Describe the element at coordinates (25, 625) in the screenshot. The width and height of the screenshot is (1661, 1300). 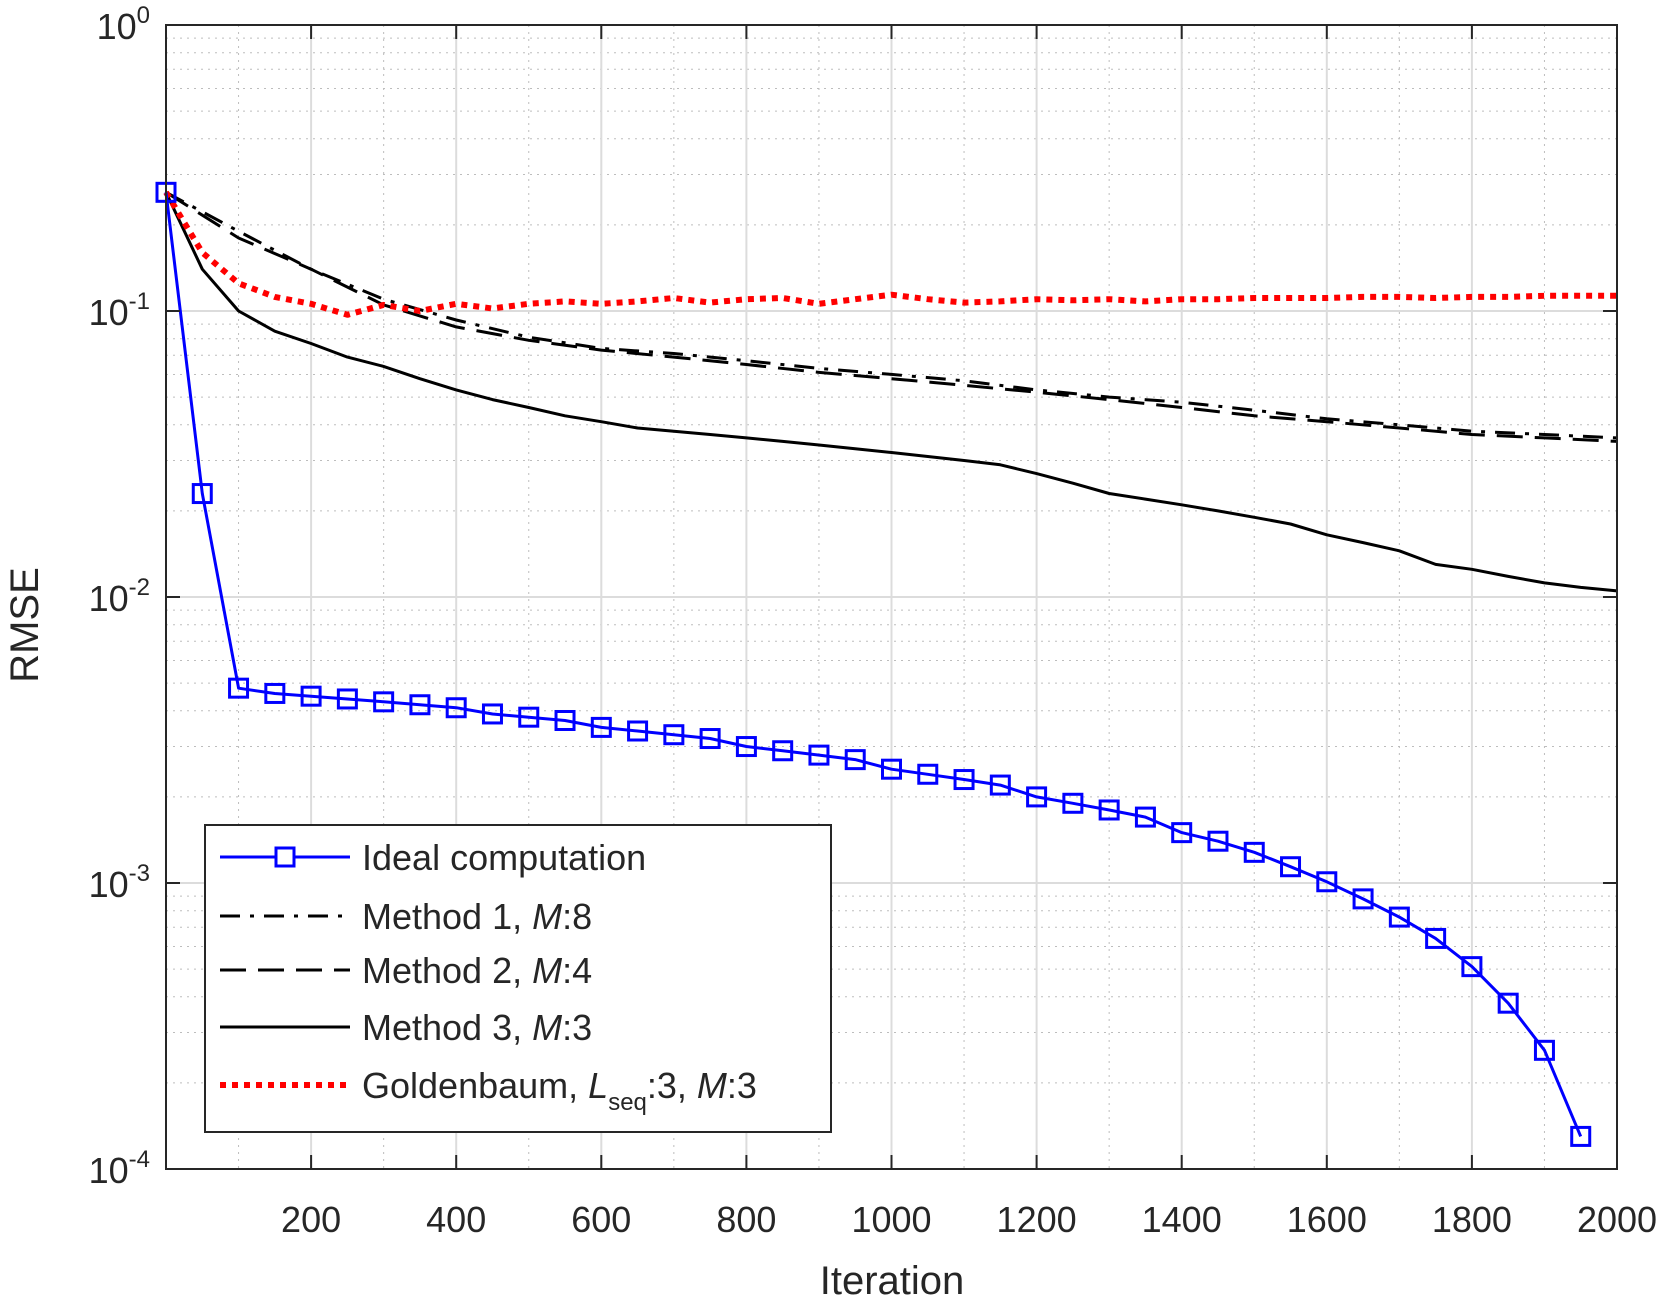
I see `y-axis-label: RMSE` at that location.